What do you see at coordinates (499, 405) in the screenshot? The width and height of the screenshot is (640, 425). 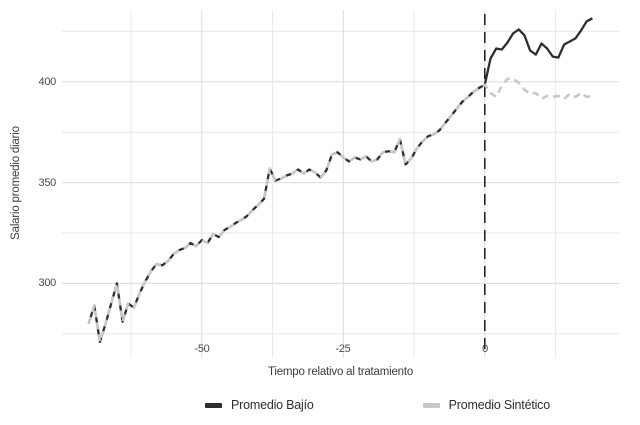 I see `legend-label-sintetico: Promedio Sintético` at bounding box center [499, 405].